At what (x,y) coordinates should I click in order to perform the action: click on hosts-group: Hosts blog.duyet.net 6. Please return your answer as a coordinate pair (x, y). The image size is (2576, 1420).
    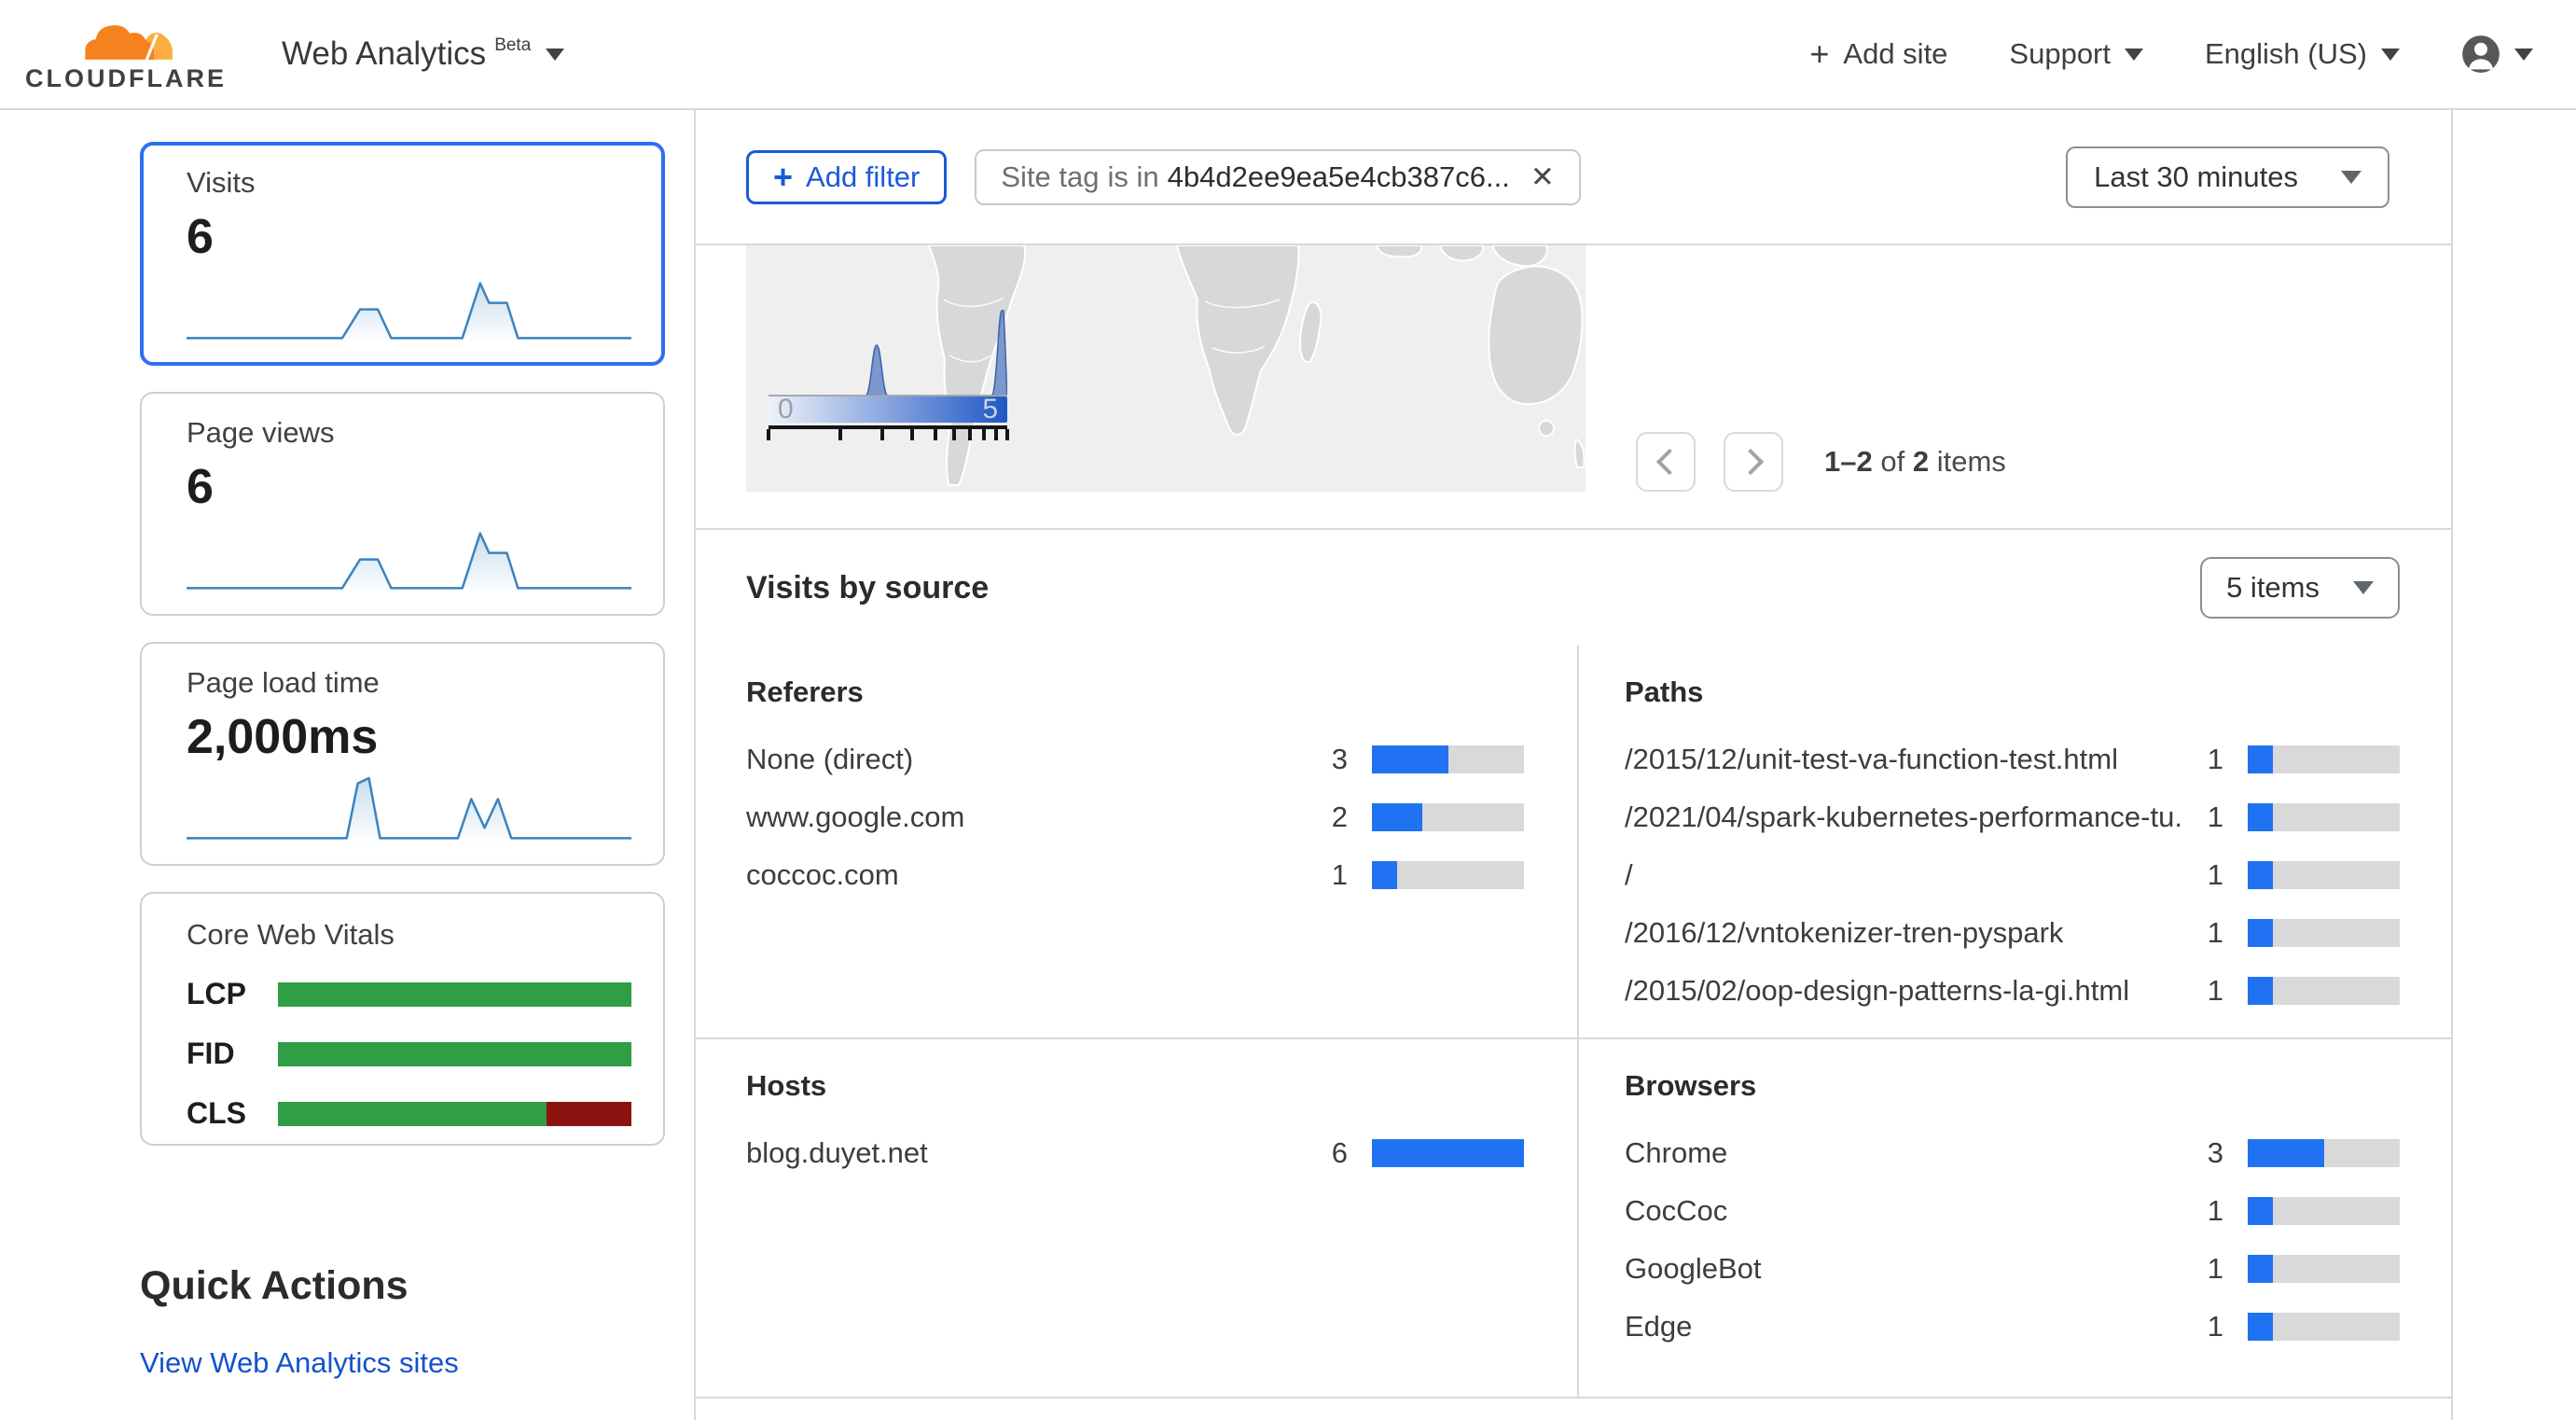
    Looking at the image, I should click on (1136, 1217).